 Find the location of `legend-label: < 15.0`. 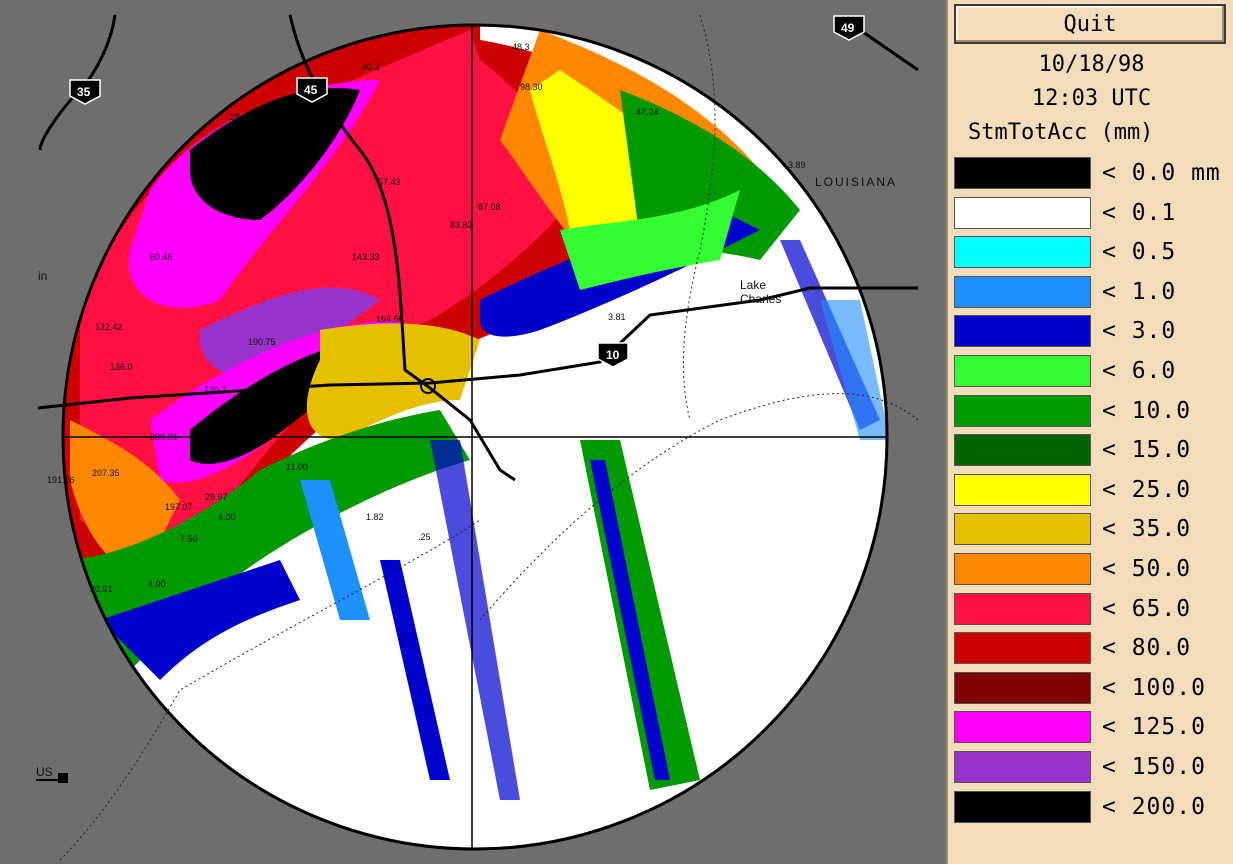

legend-label: < 15.0 is located at coordinates (1147, 450).